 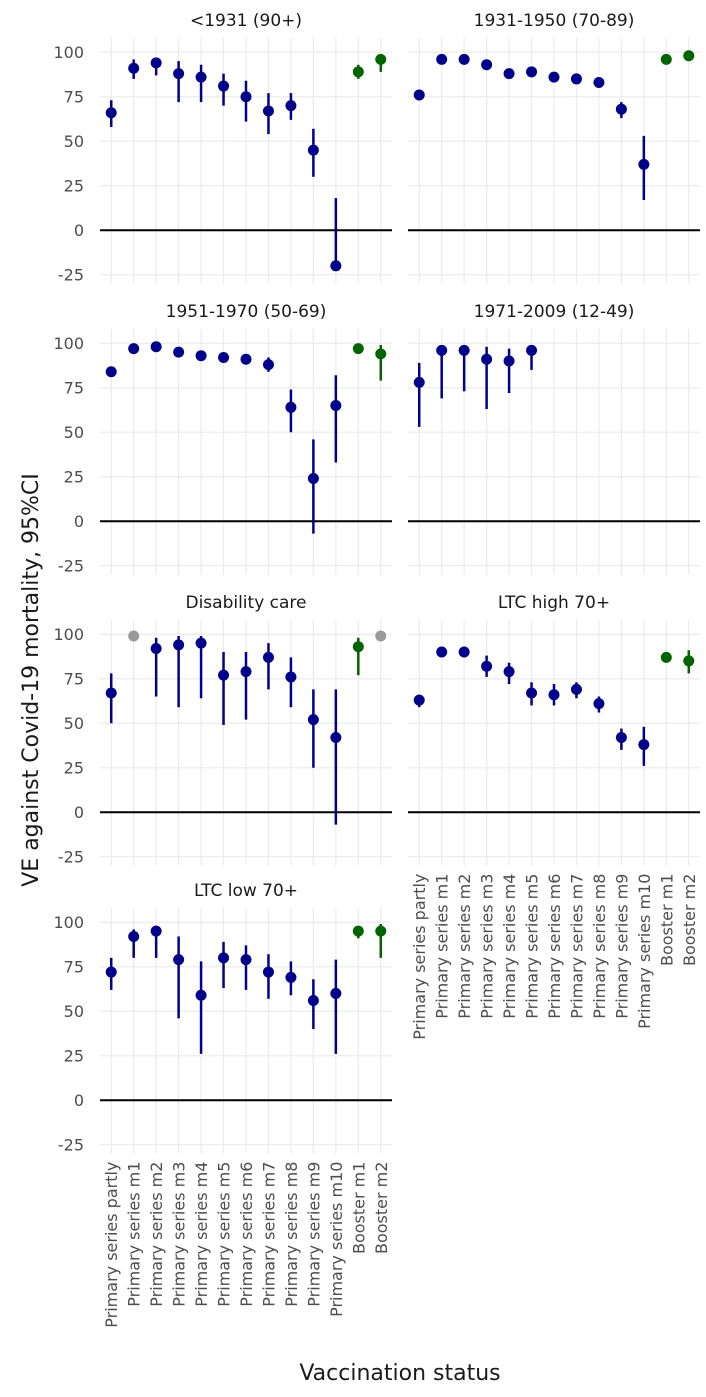 I want to click on panel-title: 1971-2009 (12-49), so click(x=554, y=312).